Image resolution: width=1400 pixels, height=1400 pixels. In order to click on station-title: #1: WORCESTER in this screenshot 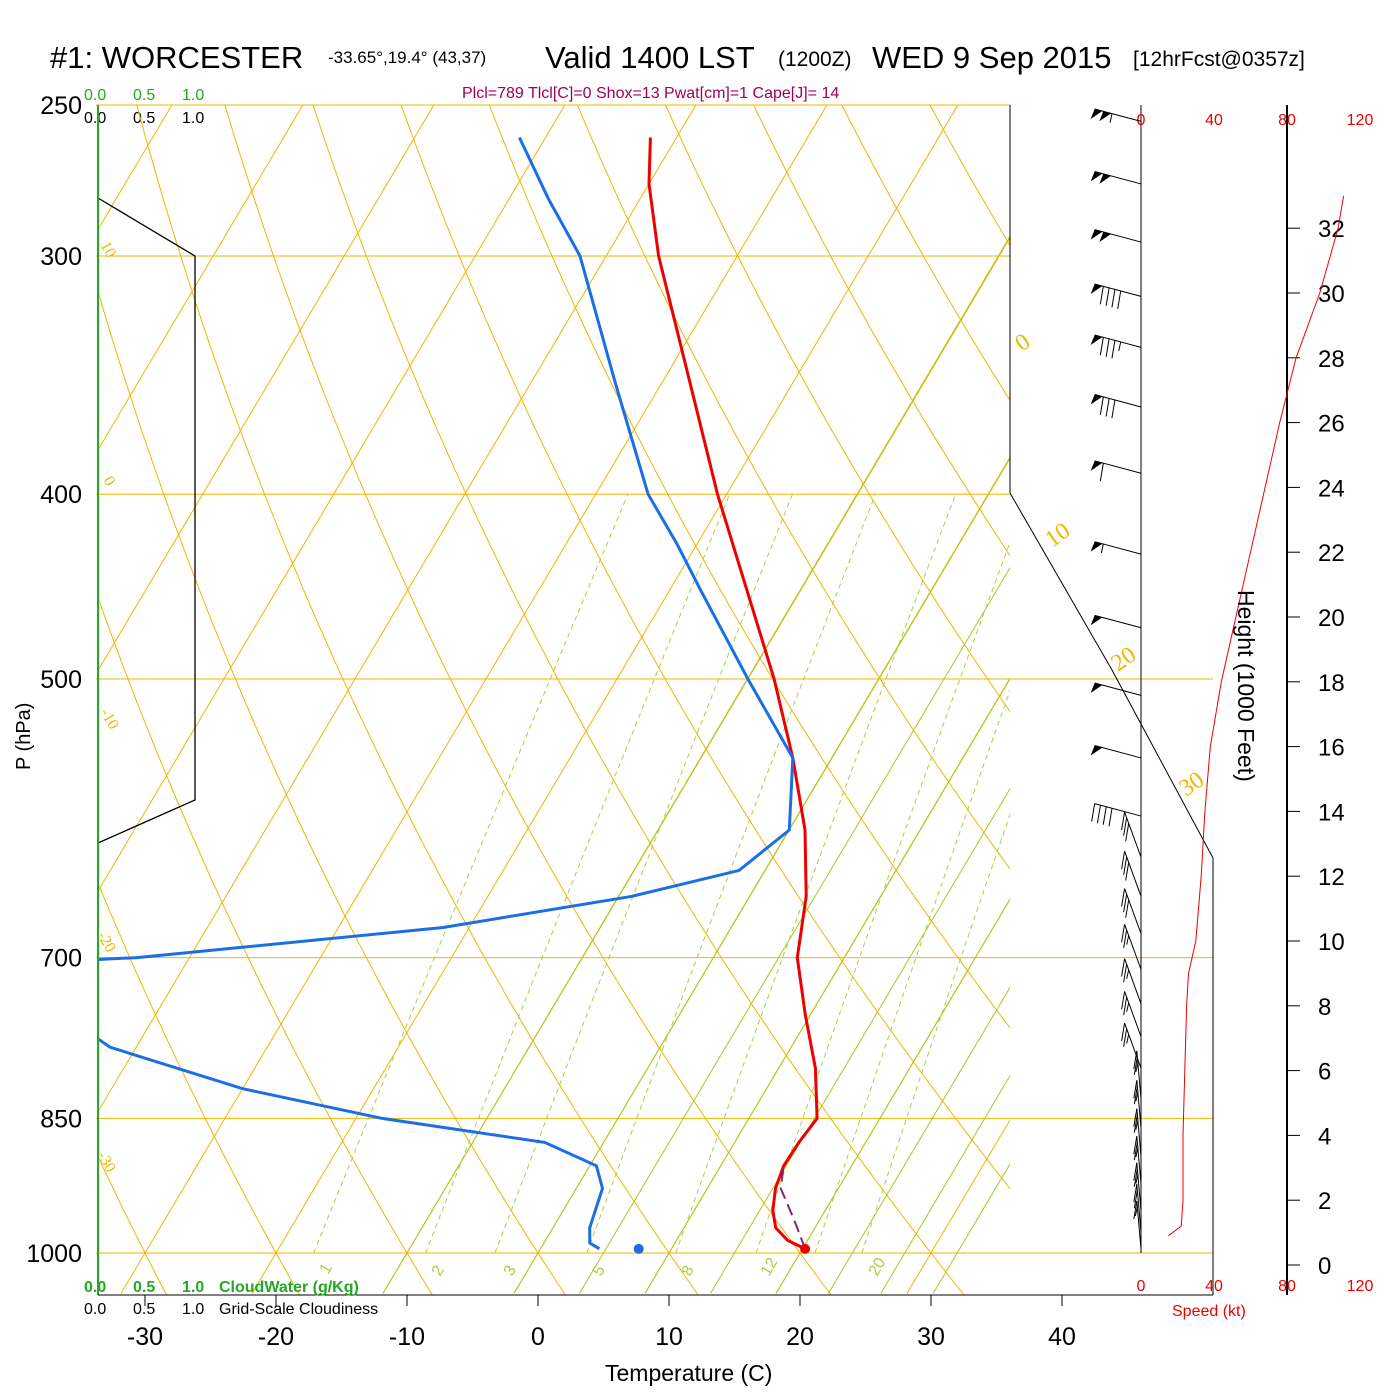, I will do `click(176, 57)`.